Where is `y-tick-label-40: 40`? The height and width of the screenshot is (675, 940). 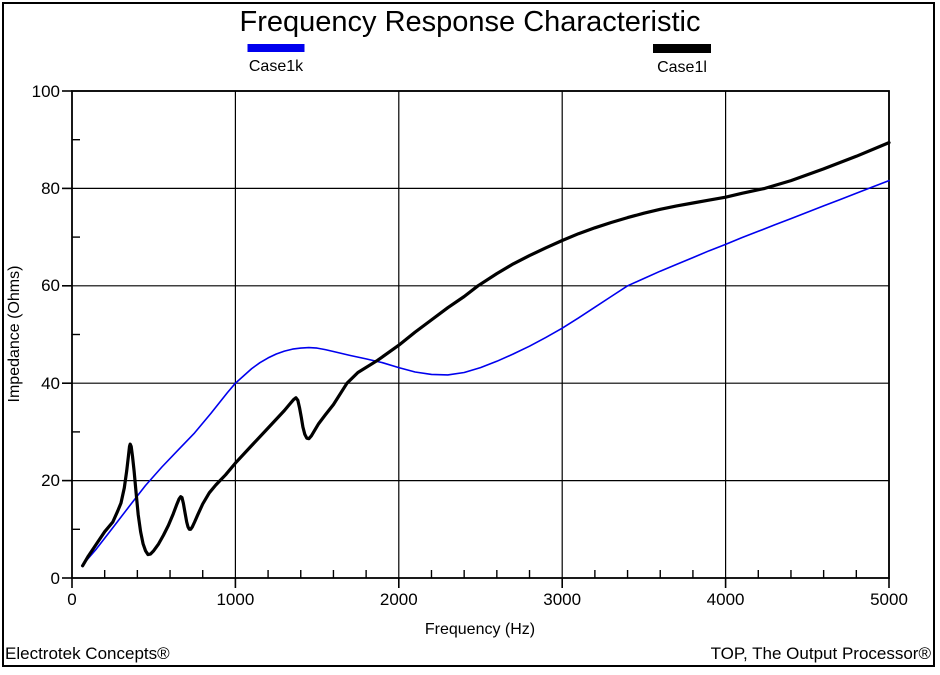
y-tick-label-40: 40 is located at coordinates (50, 383).